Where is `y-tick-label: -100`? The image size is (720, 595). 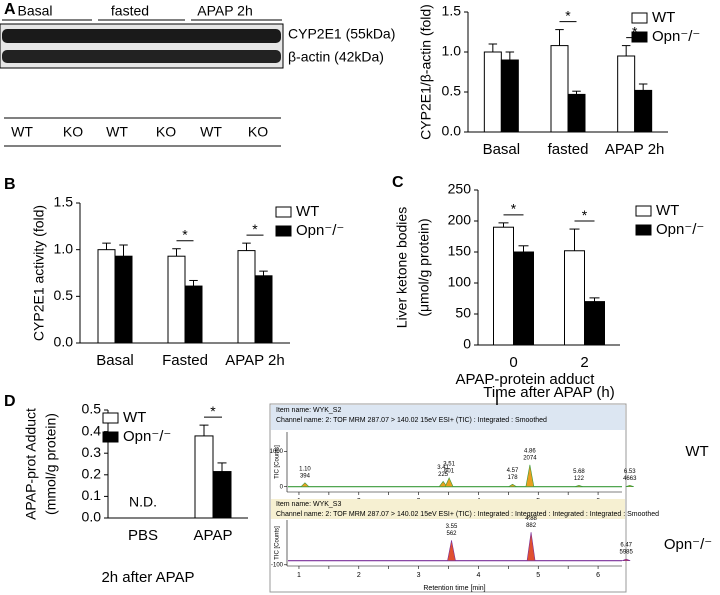
y-tick-label: -100 is located at coordinates (277, 565).